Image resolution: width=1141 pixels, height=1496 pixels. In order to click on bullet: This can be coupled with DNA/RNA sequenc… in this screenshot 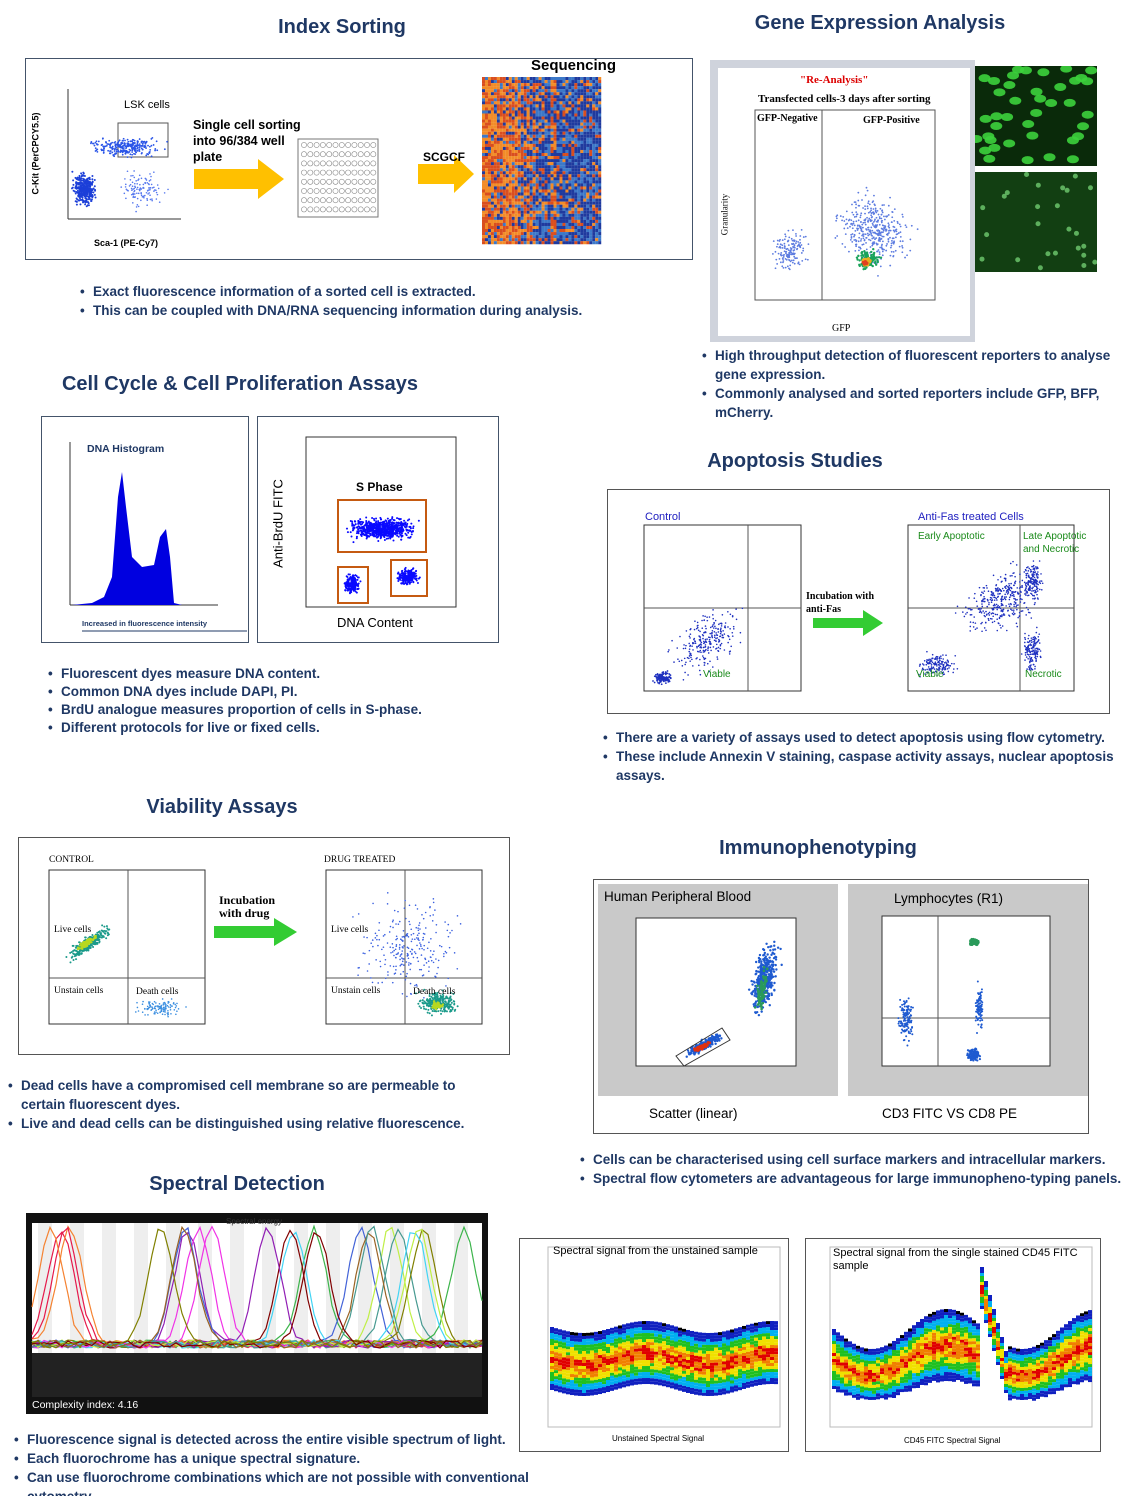, I will do `click(331, 310)`.